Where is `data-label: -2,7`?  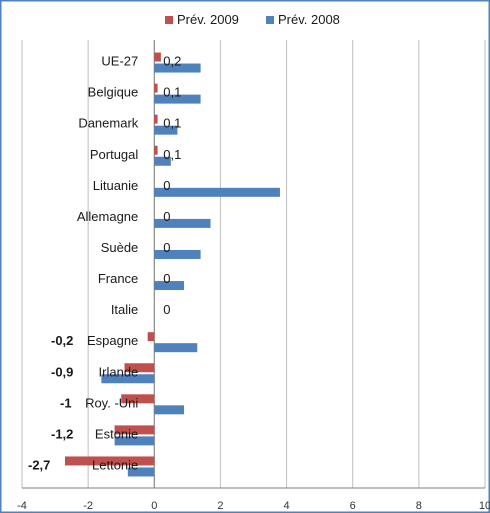
data-label: -2,7 is located at coordinates (39, 464).